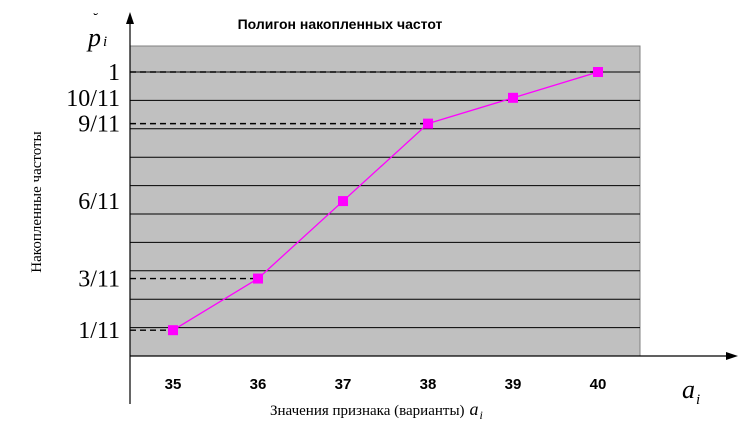 This screenshot has height=423, width=744. Describe the element at coordinates (95, 19) in the screenshot. I see `y-axis-symbol-breve: ˘` at that location.